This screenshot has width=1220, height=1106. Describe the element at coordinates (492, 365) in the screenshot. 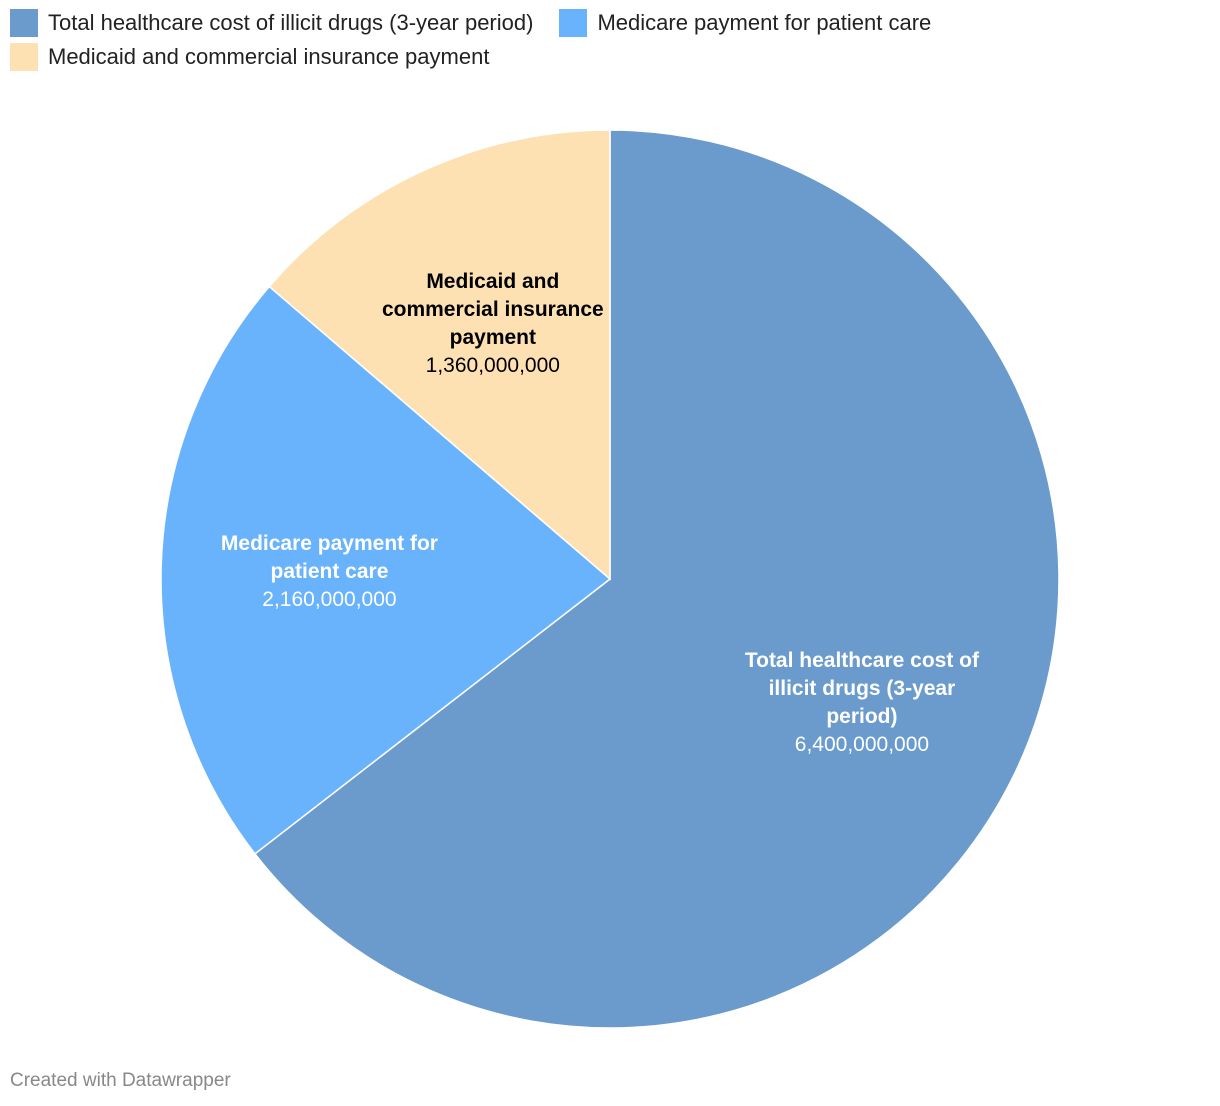

I see `data-label-value: 1,360,000,000` at that location.